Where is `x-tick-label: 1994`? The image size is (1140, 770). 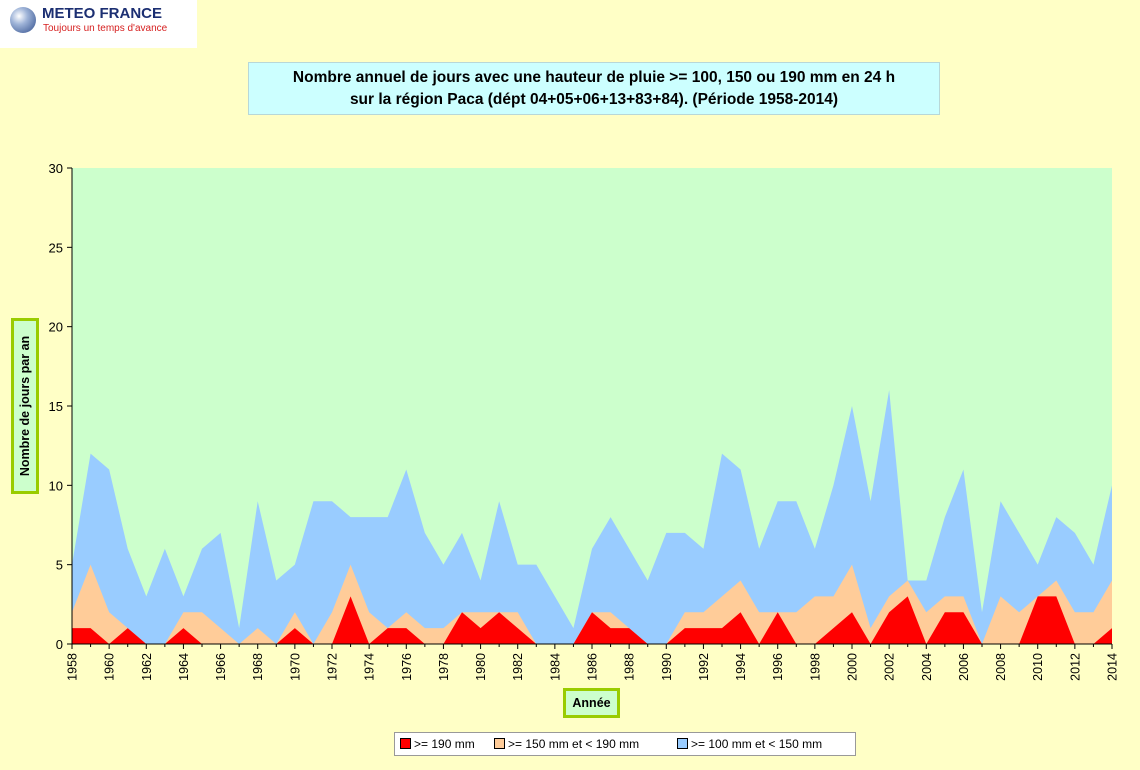 x-tick-label: 1994 is located at coordinates (741, 667).